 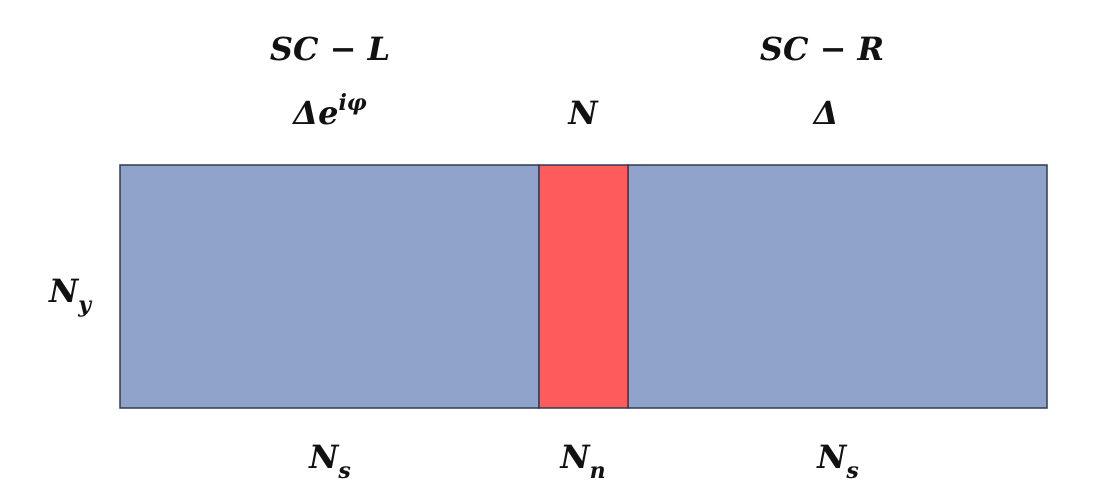 I want to click on gap-sup: iφ, so click(x=352, y=103).